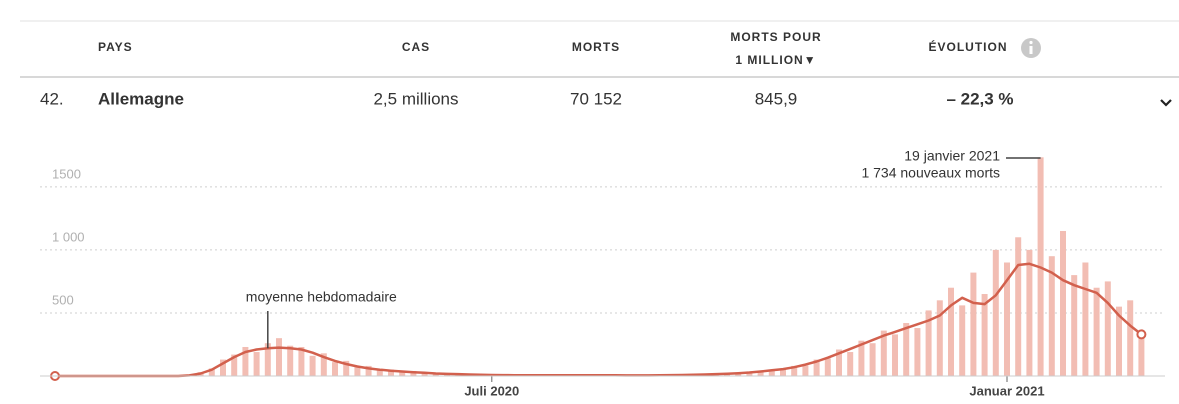 This screenshot has height=404, width=1179. I want to click on annotation: 19 janvier 2021, so click(952, 156).